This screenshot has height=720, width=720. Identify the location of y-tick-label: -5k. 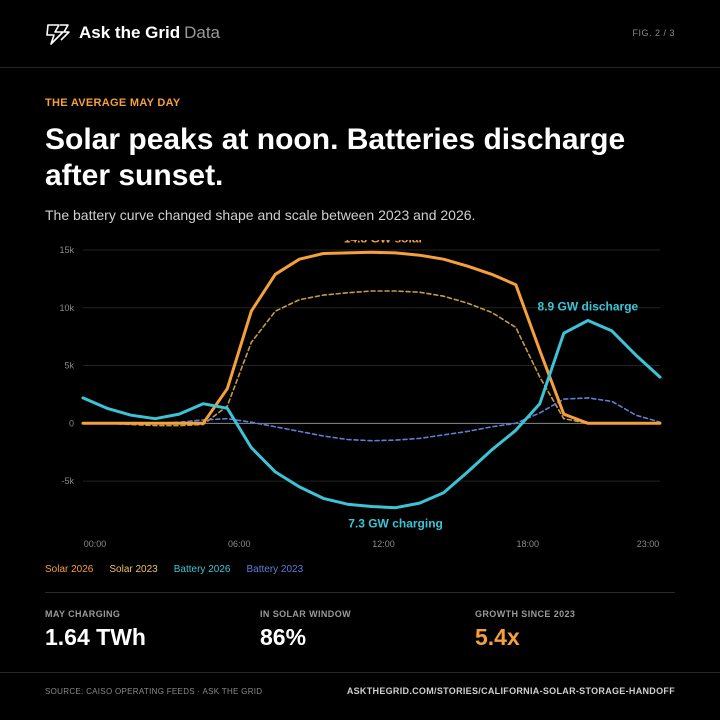
(67, 481).